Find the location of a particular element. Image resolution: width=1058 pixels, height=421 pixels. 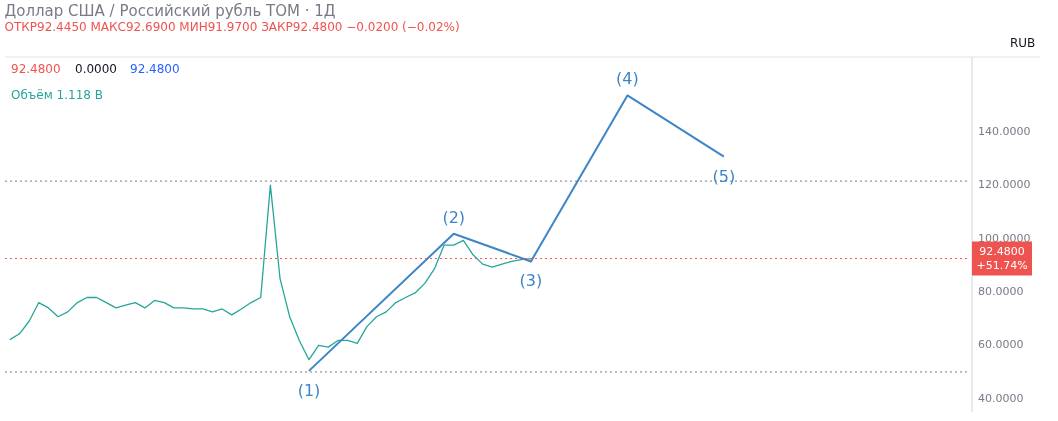

chart-title: Доллар США / Российский рубль TOM · 1Д is located at coordinates (170, 11).